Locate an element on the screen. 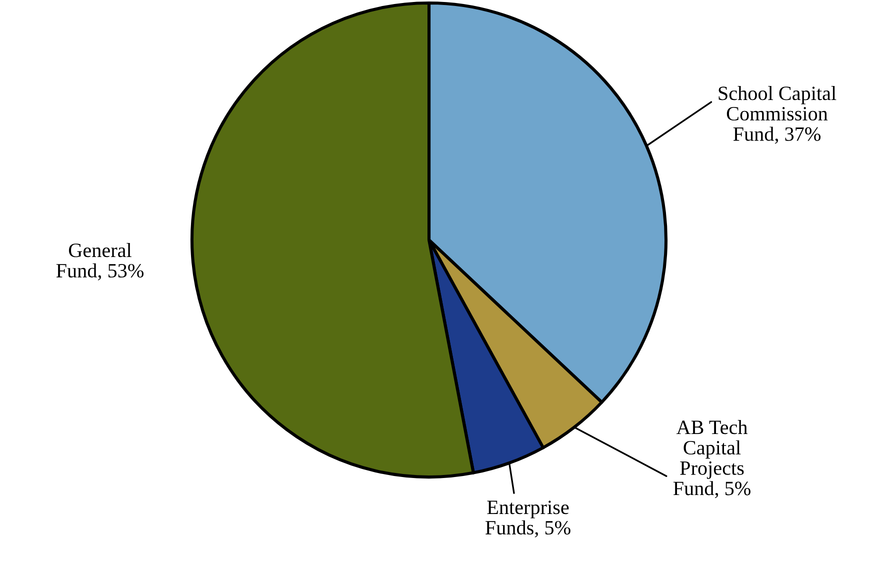 This screenshot has height=561, width=883. slice-label: AB Tech Capital Projects Fund, 5% is located at coordinates (711, 459).